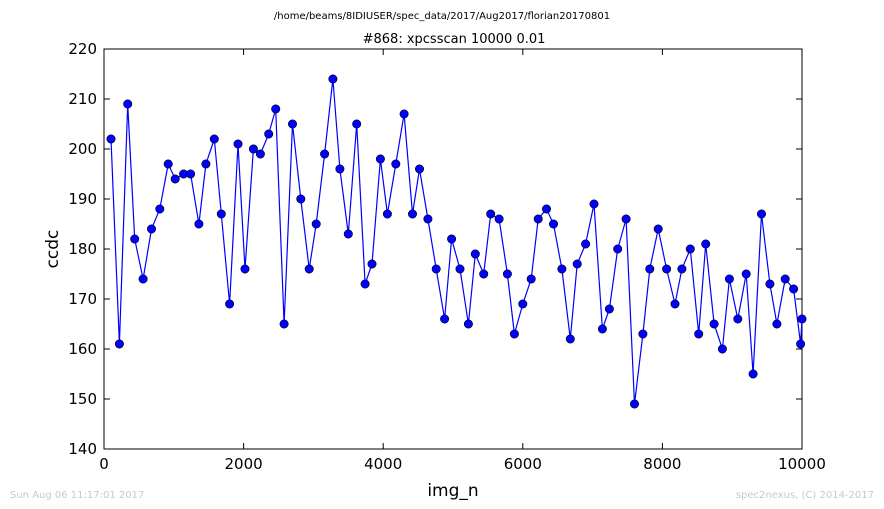  I want to click on y-tick-label: 150, so click(82, 399).